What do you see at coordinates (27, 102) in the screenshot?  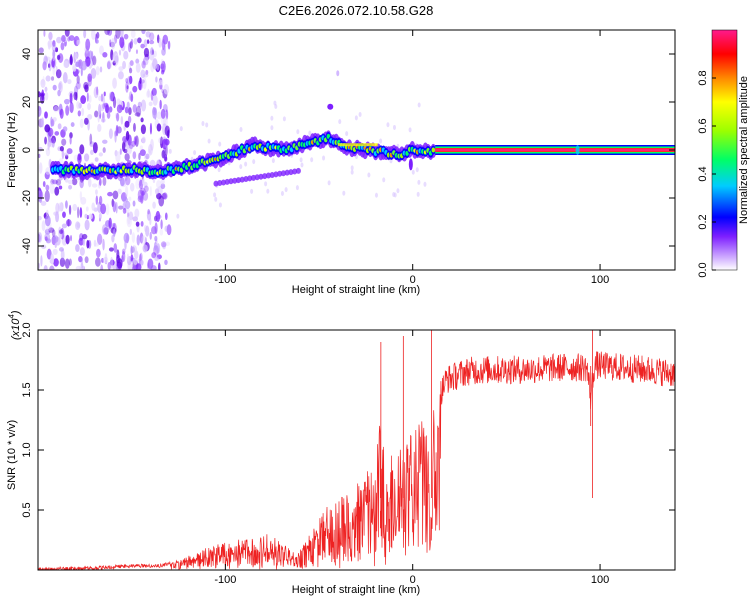 I see `spectrogram-y-tick-label: 20` at bounding box center [27, 102].